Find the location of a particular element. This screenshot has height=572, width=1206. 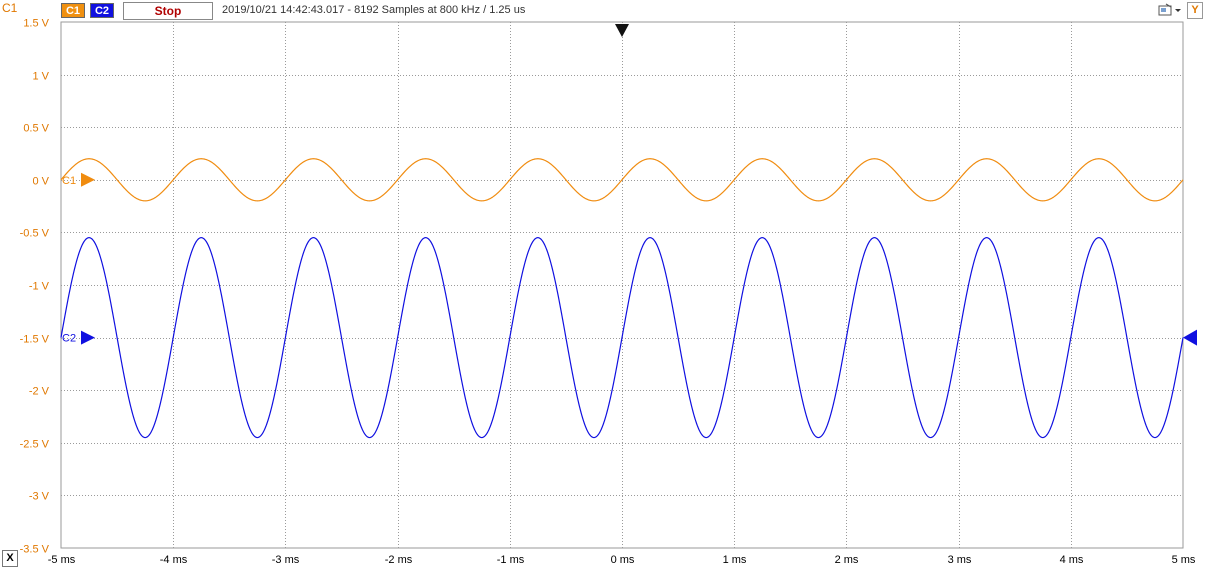

y-axis-button: Y is located at coordinates (1195, 10).